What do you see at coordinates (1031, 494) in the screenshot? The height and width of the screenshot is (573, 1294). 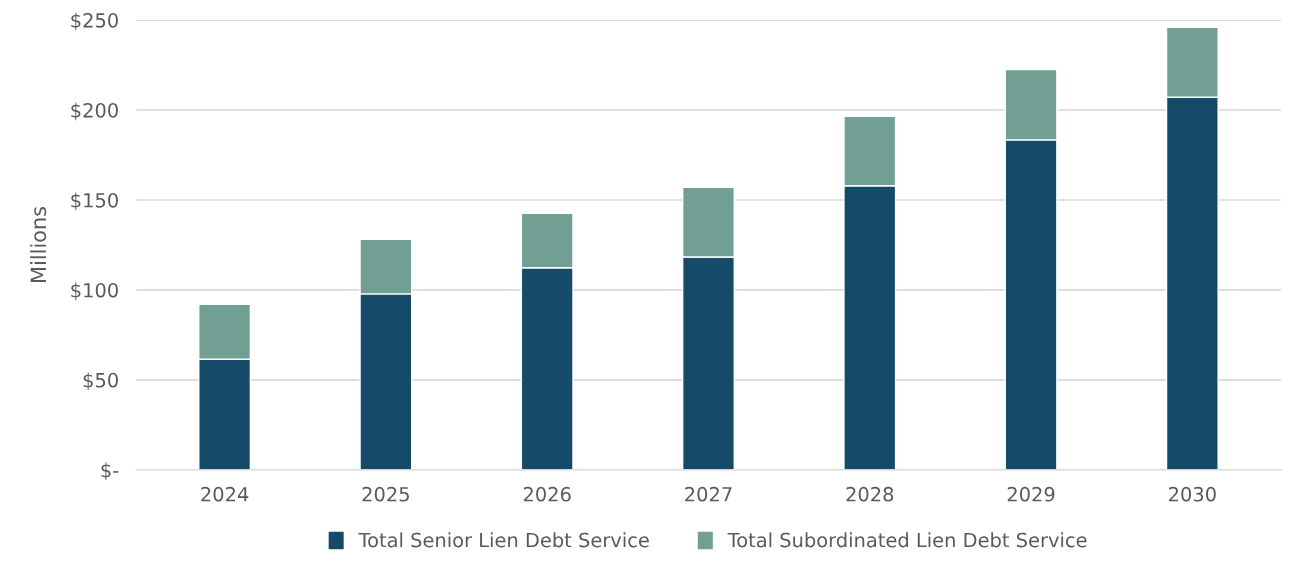 I see `x-tick-label: 2029` at bounding box center [1031, 494].